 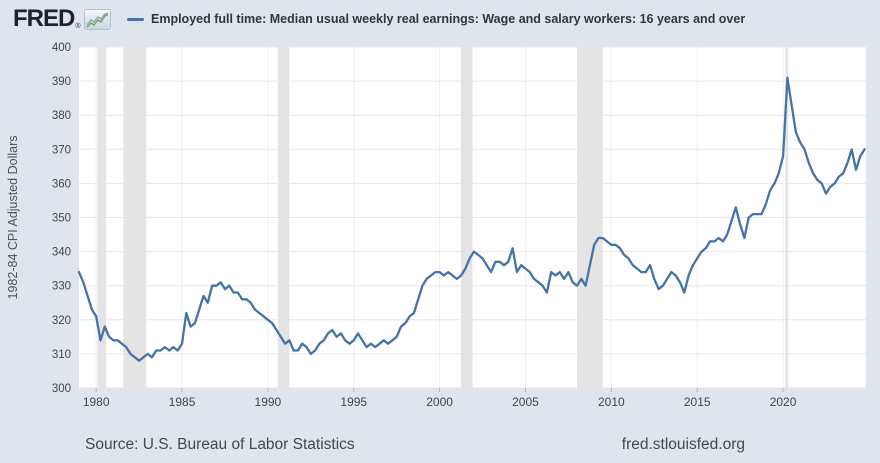 What do you see at coordinates (783, 402) in the screenshot?
I see `x-tick-label: 2020` at bounding box center [783, 402].